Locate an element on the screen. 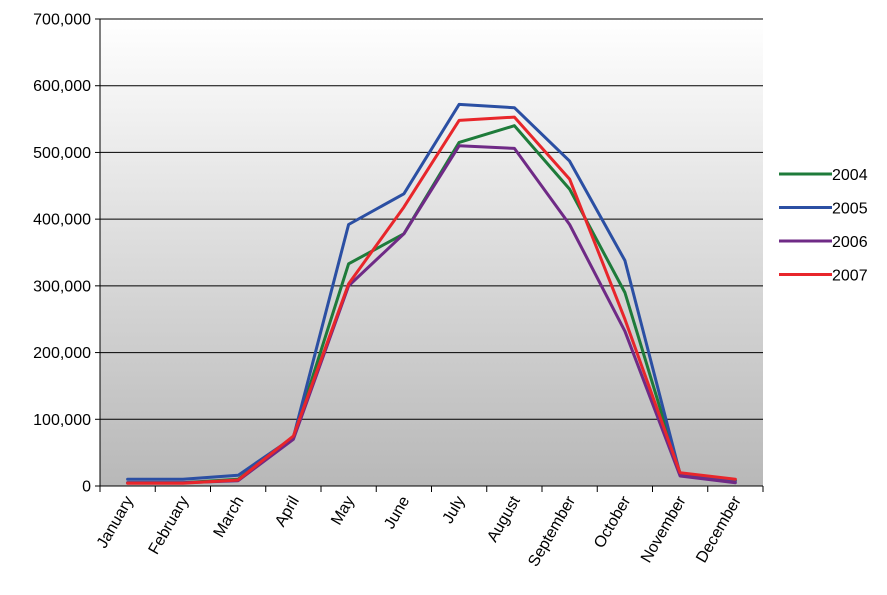  x-tick-label: July is located at coordinates (454, 510).